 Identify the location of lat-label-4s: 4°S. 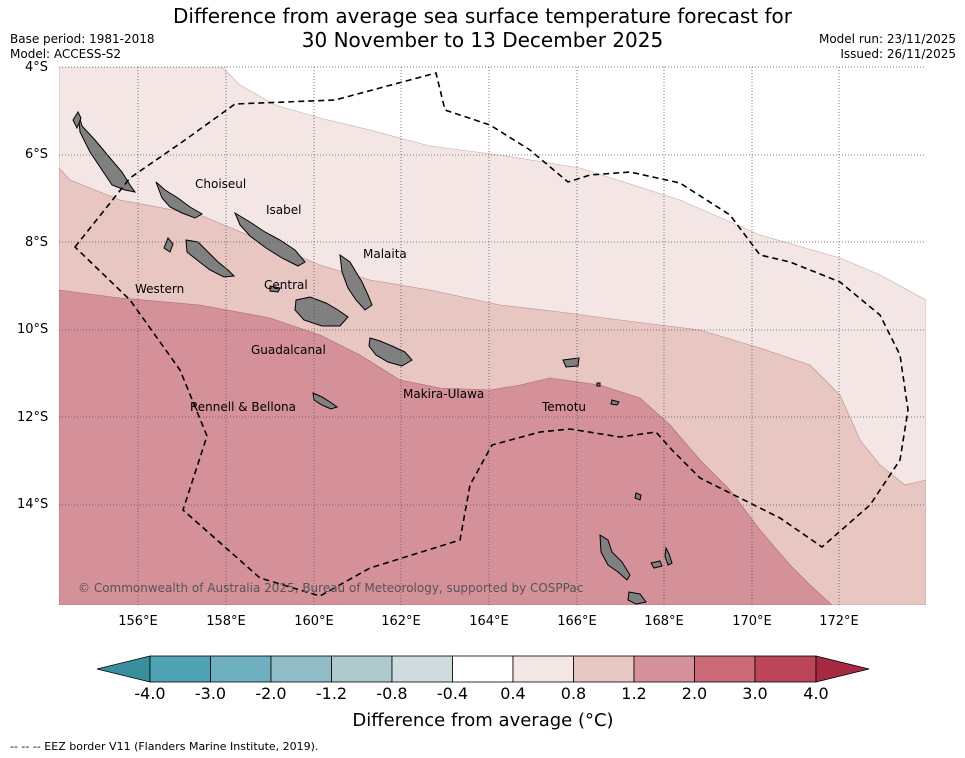
(37, 67).